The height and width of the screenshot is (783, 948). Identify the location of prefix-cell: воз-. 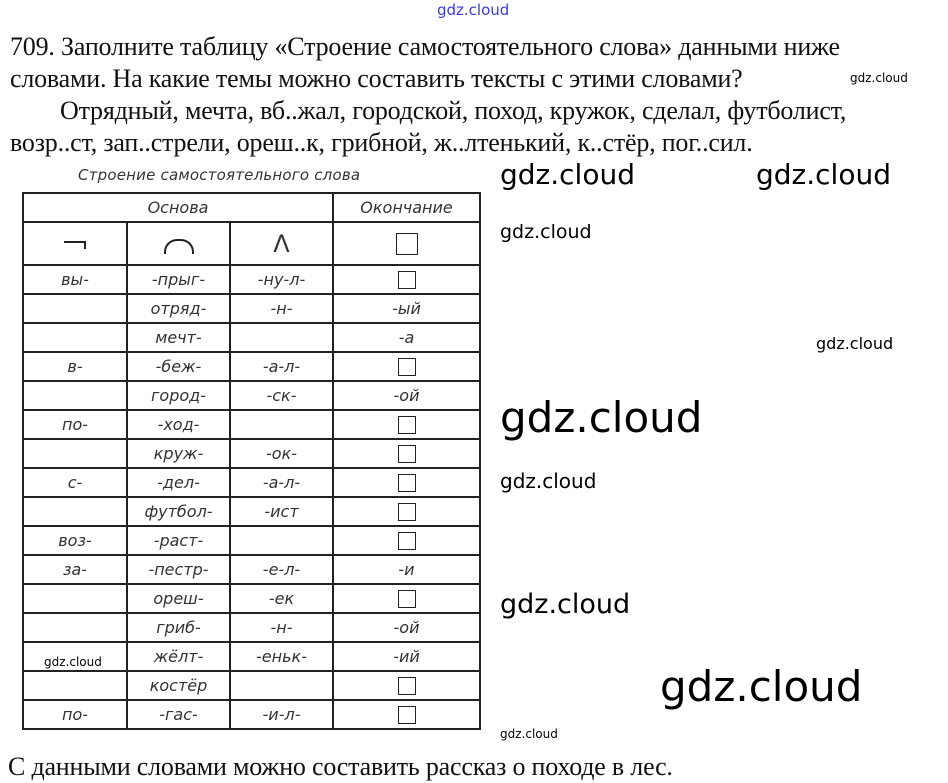
(75, 540).